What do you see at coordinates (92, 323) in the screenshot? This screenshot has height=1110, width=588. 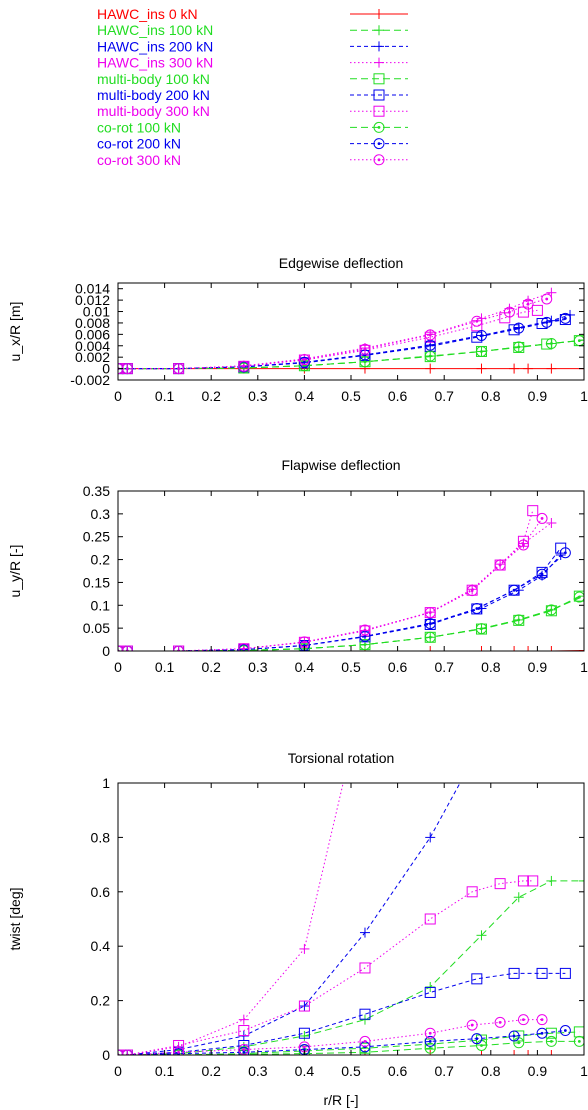 I see `y-tick-label: 0.008` at bounding box center [92, 323].